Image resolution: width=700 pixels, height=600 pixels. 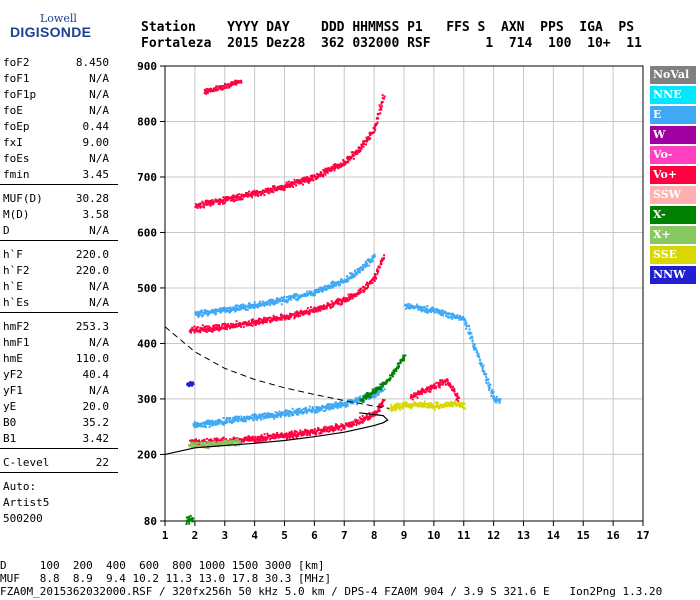 I want to click on param-name: fxI, so click(x=13, y=142).